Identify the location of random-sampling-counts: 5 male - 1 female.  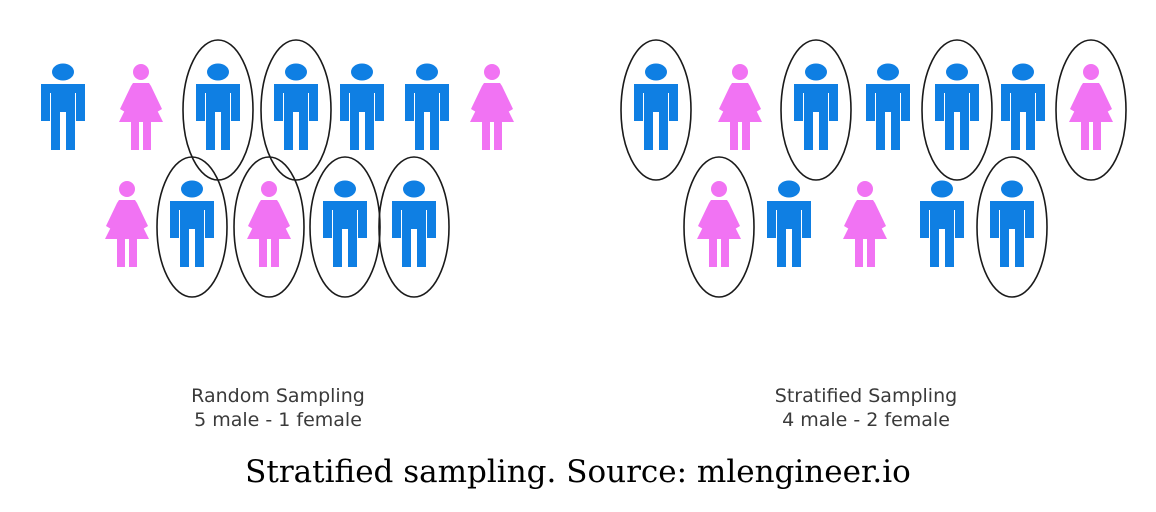
(278, 420).